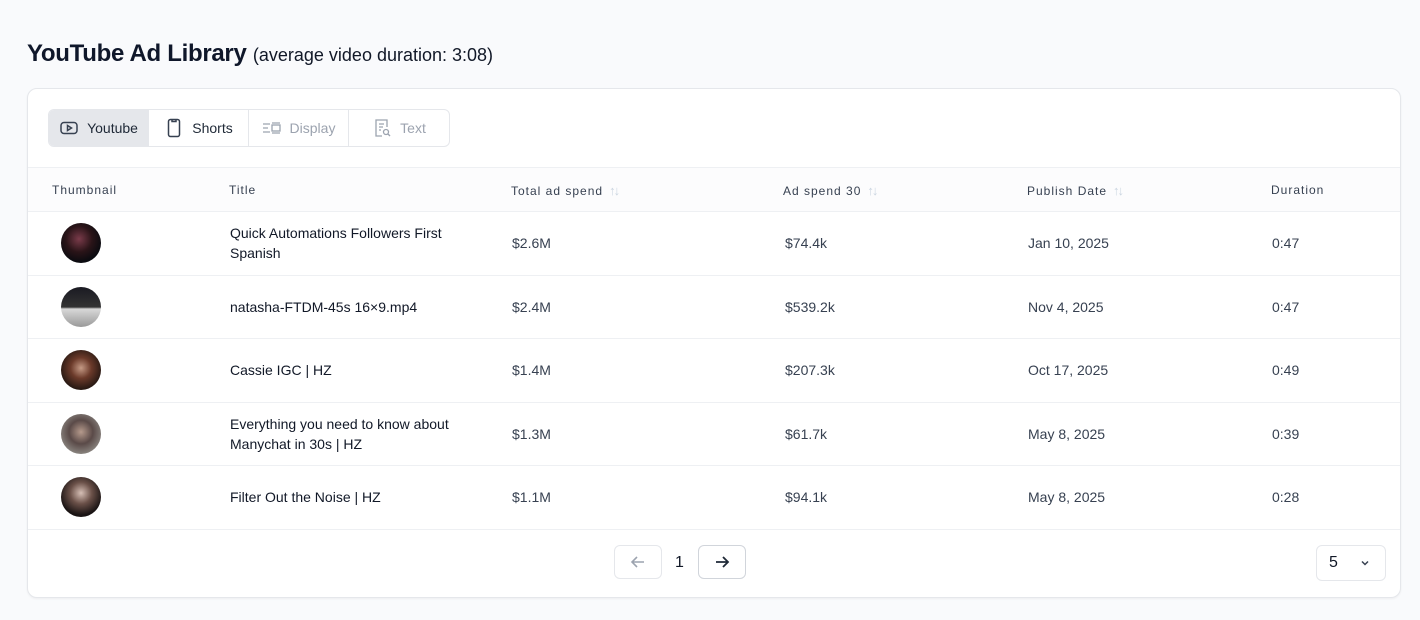 This screenshot has height=620, width=1420. I want to click on column-duration: Duration, so click(1297, 190).